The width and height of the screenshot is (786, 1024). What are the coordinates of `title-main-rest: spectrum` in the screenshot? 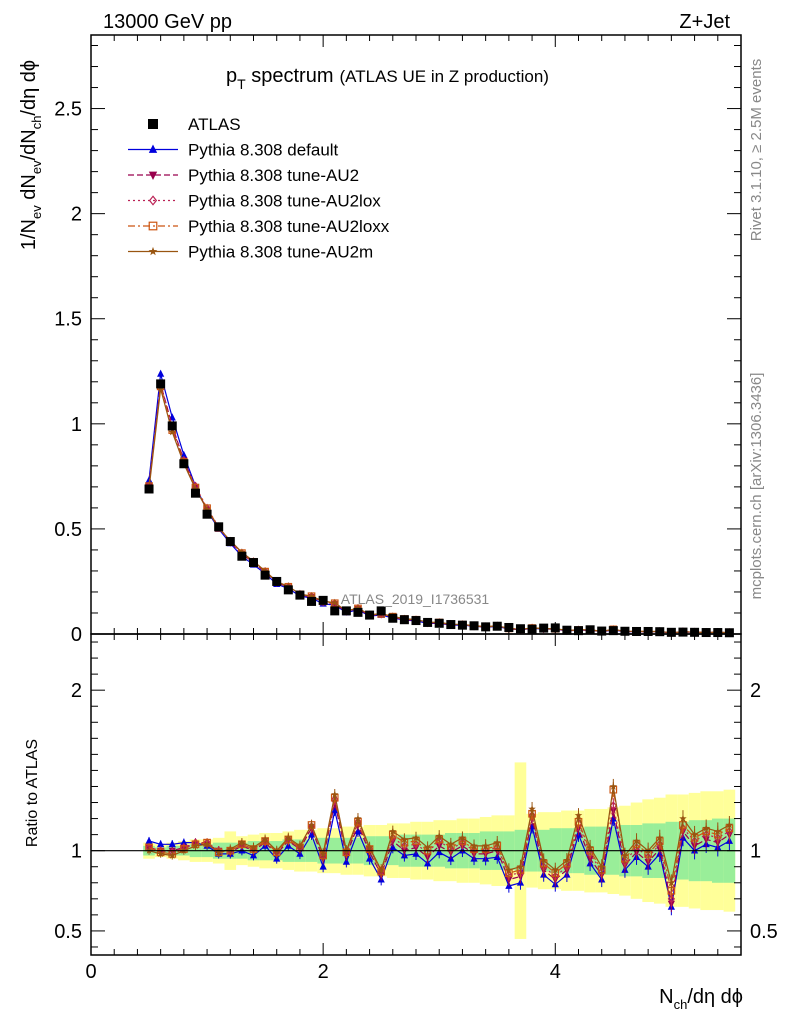 It's located at (290, 76).